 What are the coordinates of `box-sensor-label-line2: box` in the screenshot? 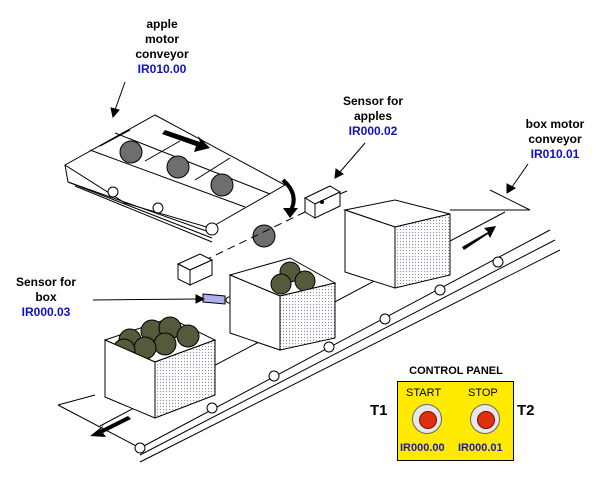 It's located at (46, 297).